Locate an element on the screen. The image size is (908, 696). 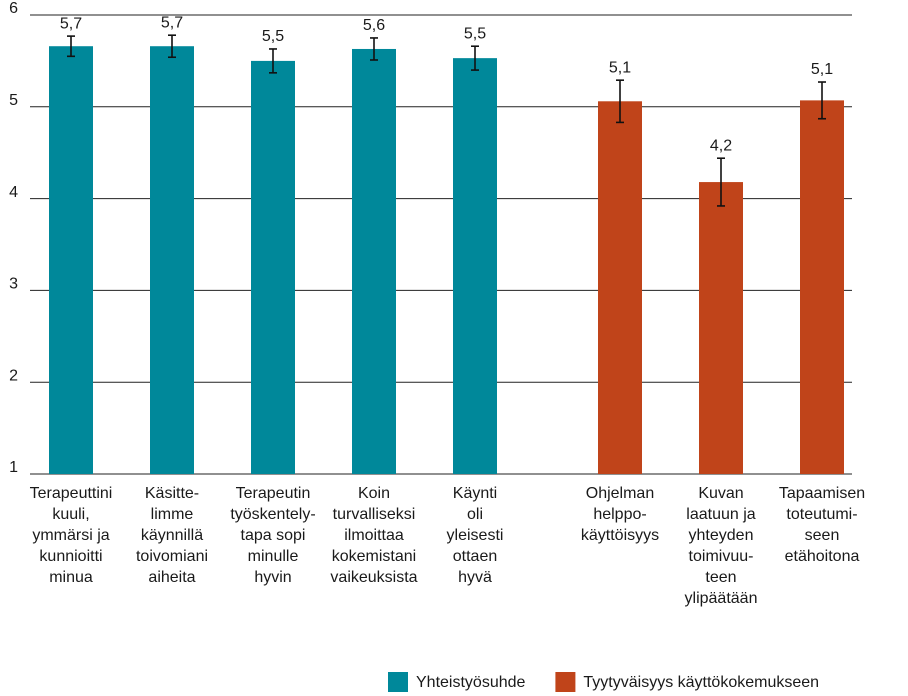
y-tick-label: 1 is located at coordinates (13, 467).